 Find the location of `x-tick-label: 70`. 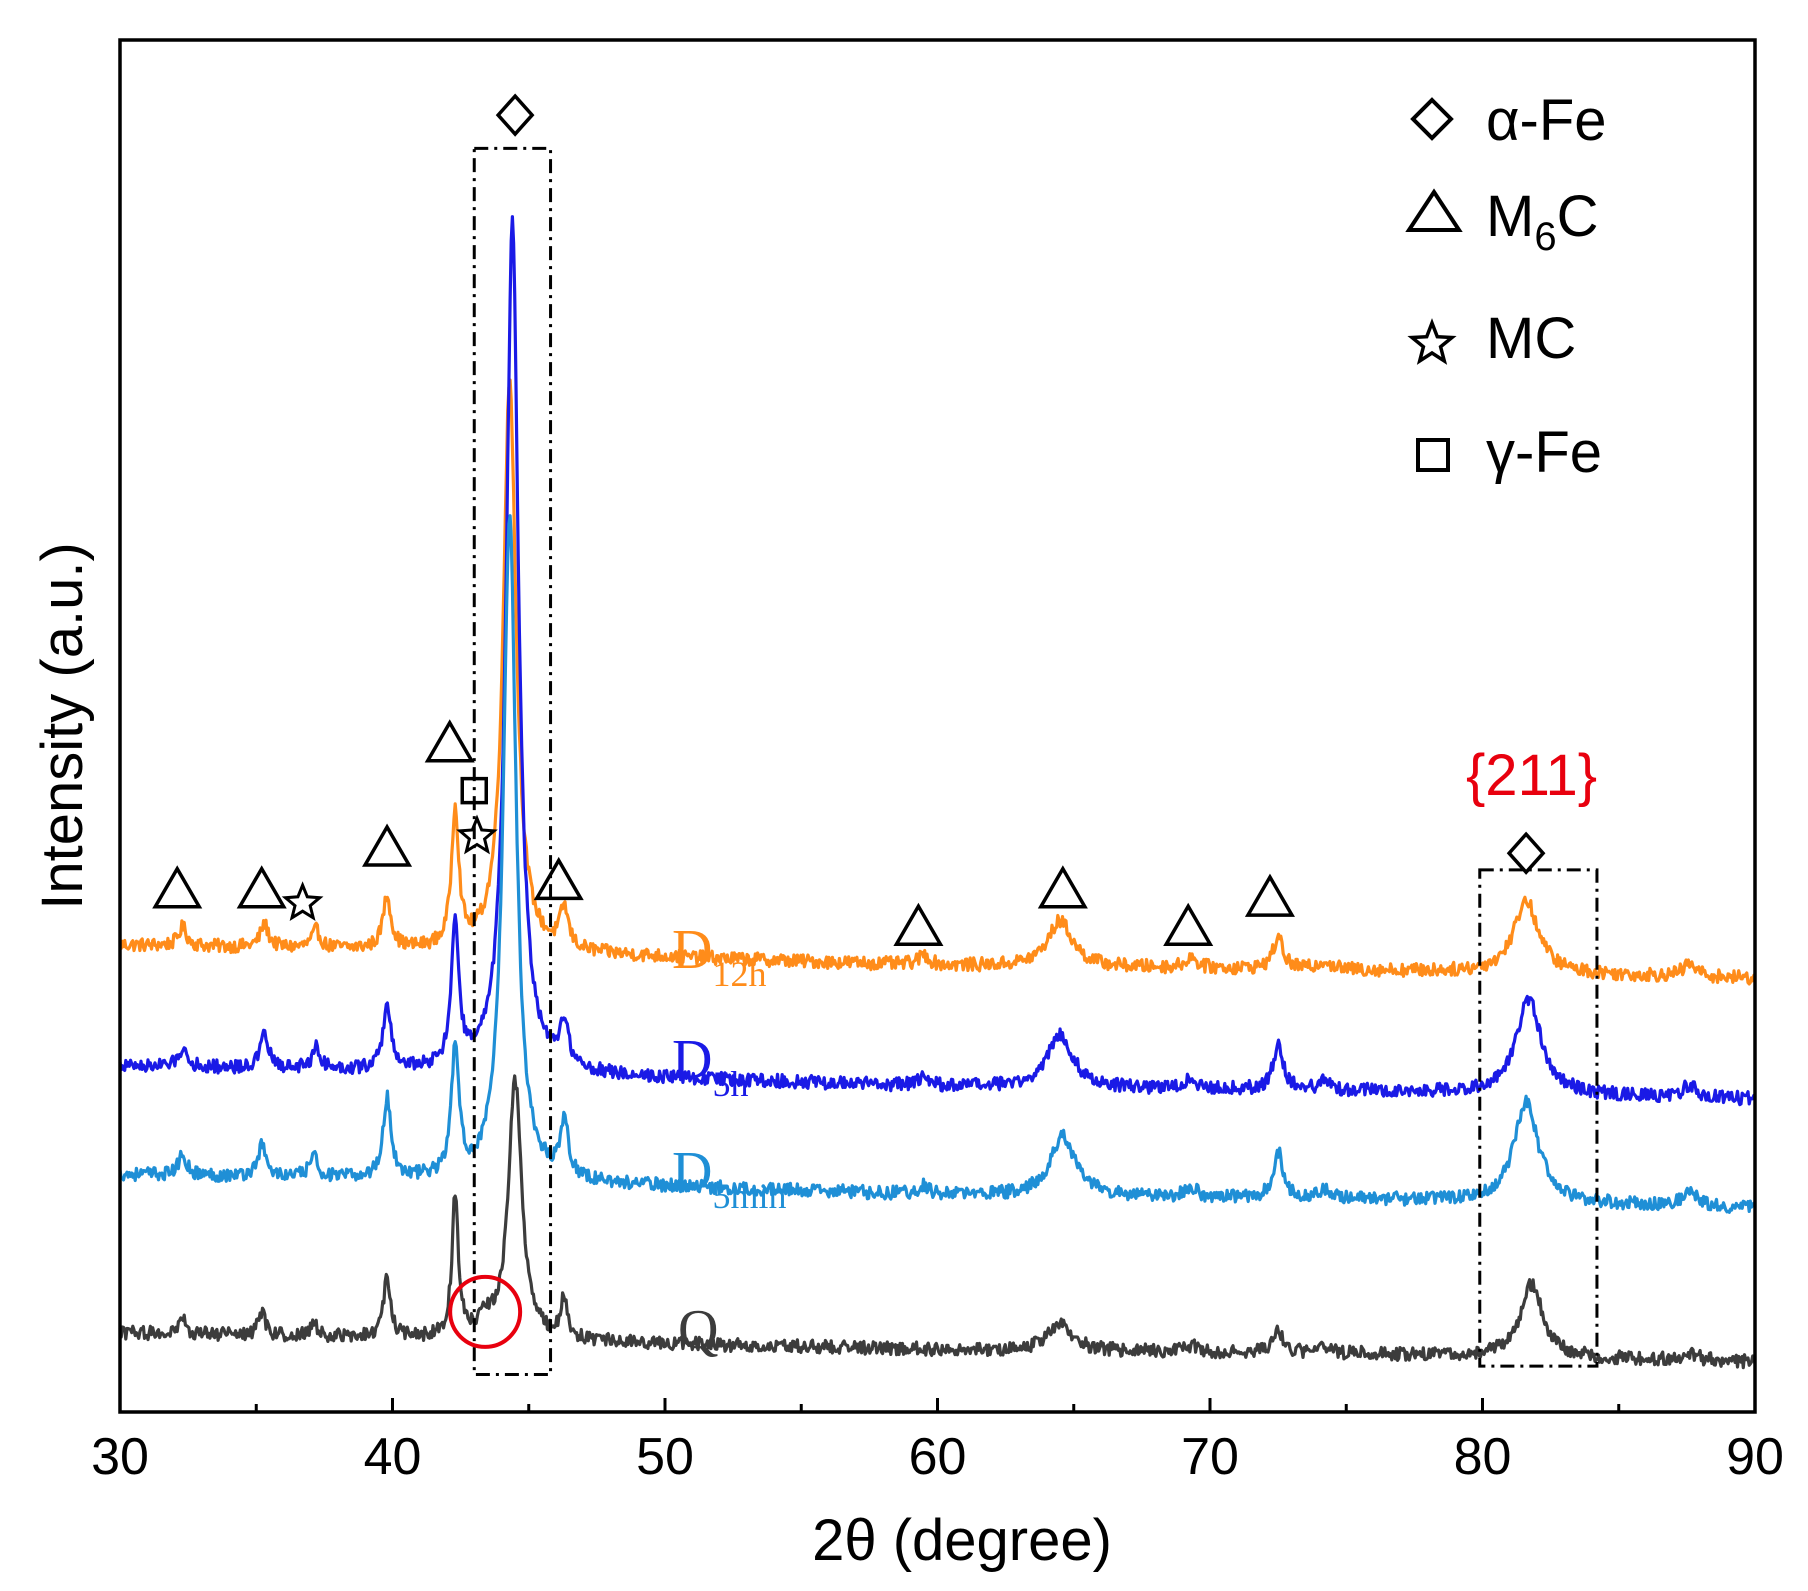

x-tick-label: 70 is located at coordinates (1210, 1457).